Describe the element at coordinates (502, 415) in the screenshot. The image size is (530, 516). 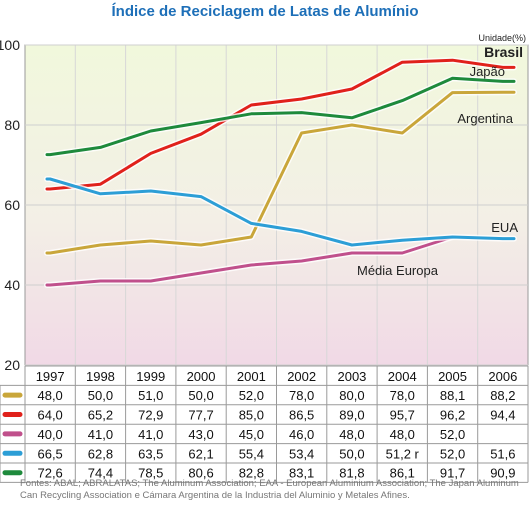
I see `table-cell: 94,4` at that location.